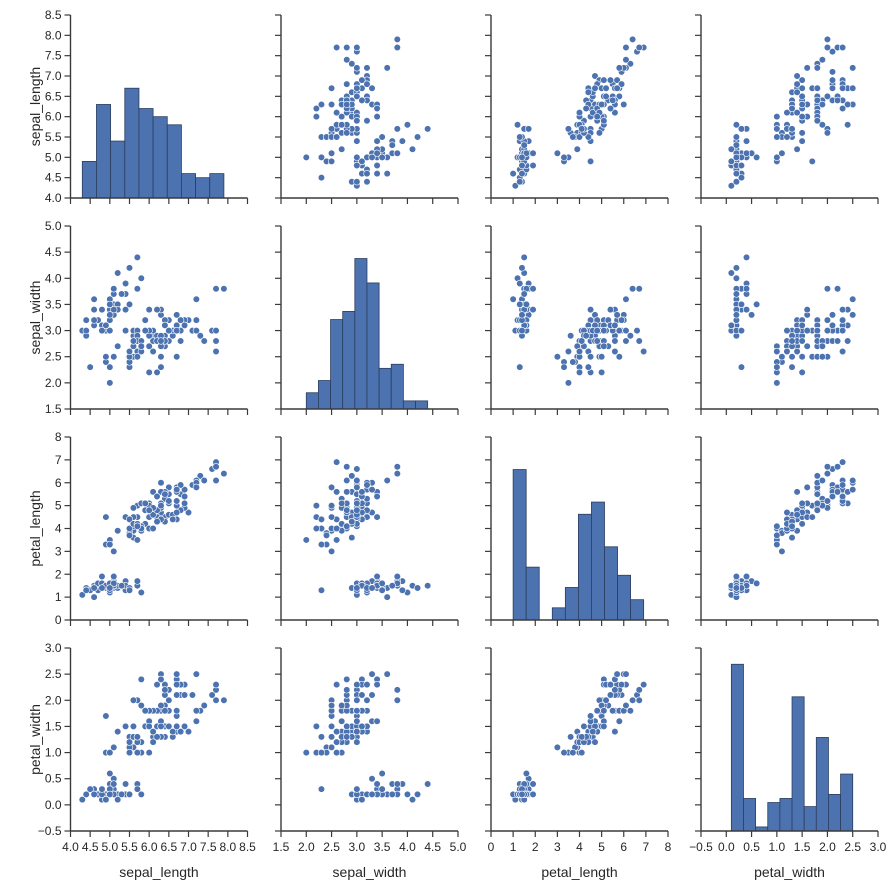 Image resolution: width=895 pixels, height=889 pixels. Describe the element at coordinates (53, 753) in the screenshot. I see `y-tick-label: 1.0` at that location.